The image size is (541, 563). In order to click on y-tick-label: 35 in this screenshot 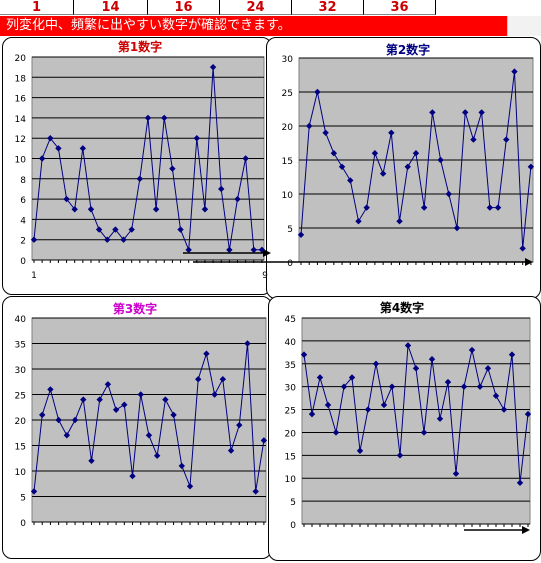, I will do `click(290, 366)`.